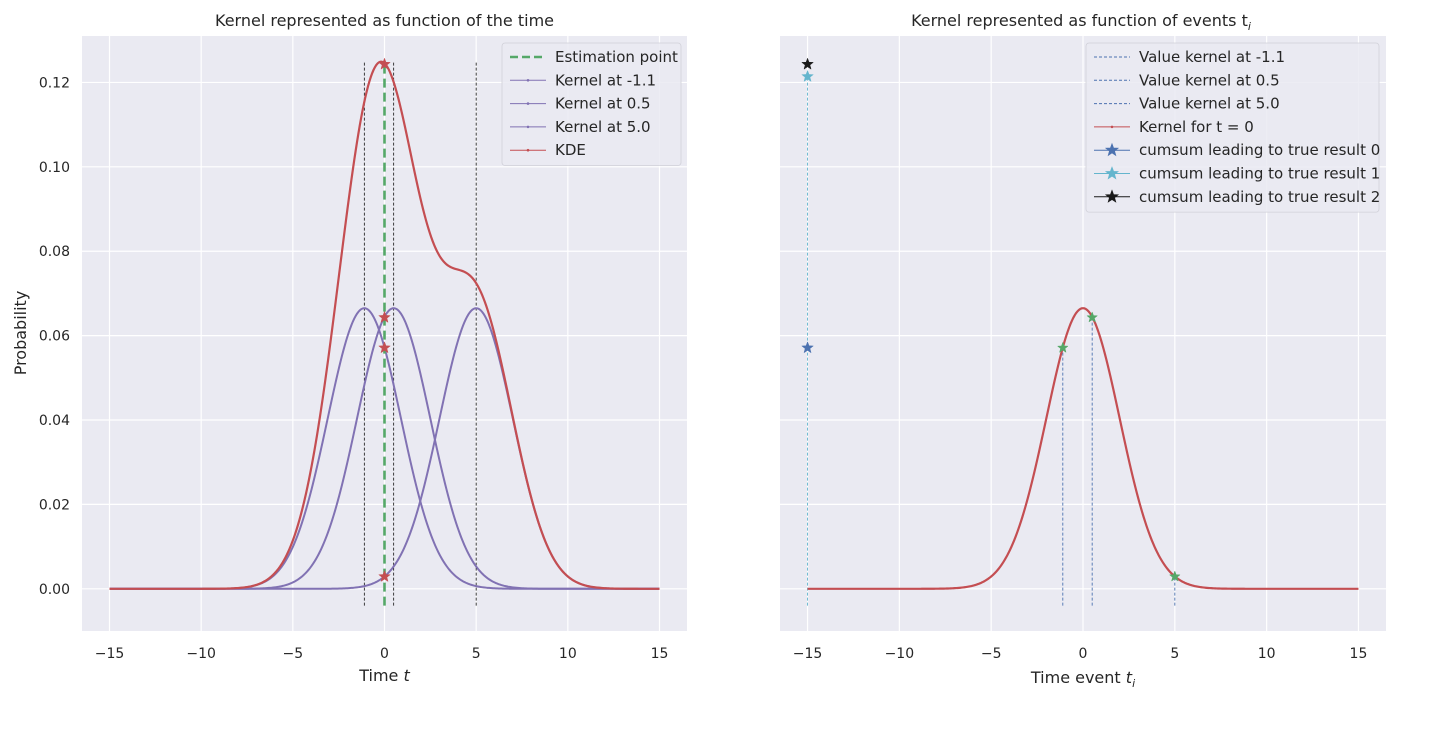 Image resolution: width=1436 pixels, height=730 pixels. Describe the element at coordinates (384, 675) in the screenshot. I see `left-x-axis-label: Time t` at that location.